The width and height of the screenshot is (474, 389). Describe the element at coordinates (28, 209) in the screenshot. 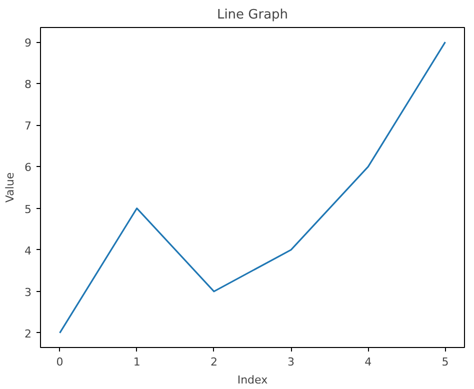

I see `y-tick-label: 5` at that location.